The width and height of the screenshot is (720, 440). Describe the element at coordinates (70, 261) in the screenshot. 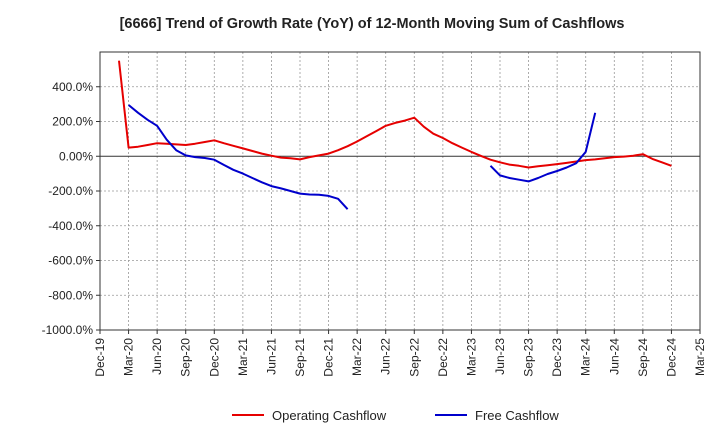

I see `y-tick-label: -600.0%` at that location.